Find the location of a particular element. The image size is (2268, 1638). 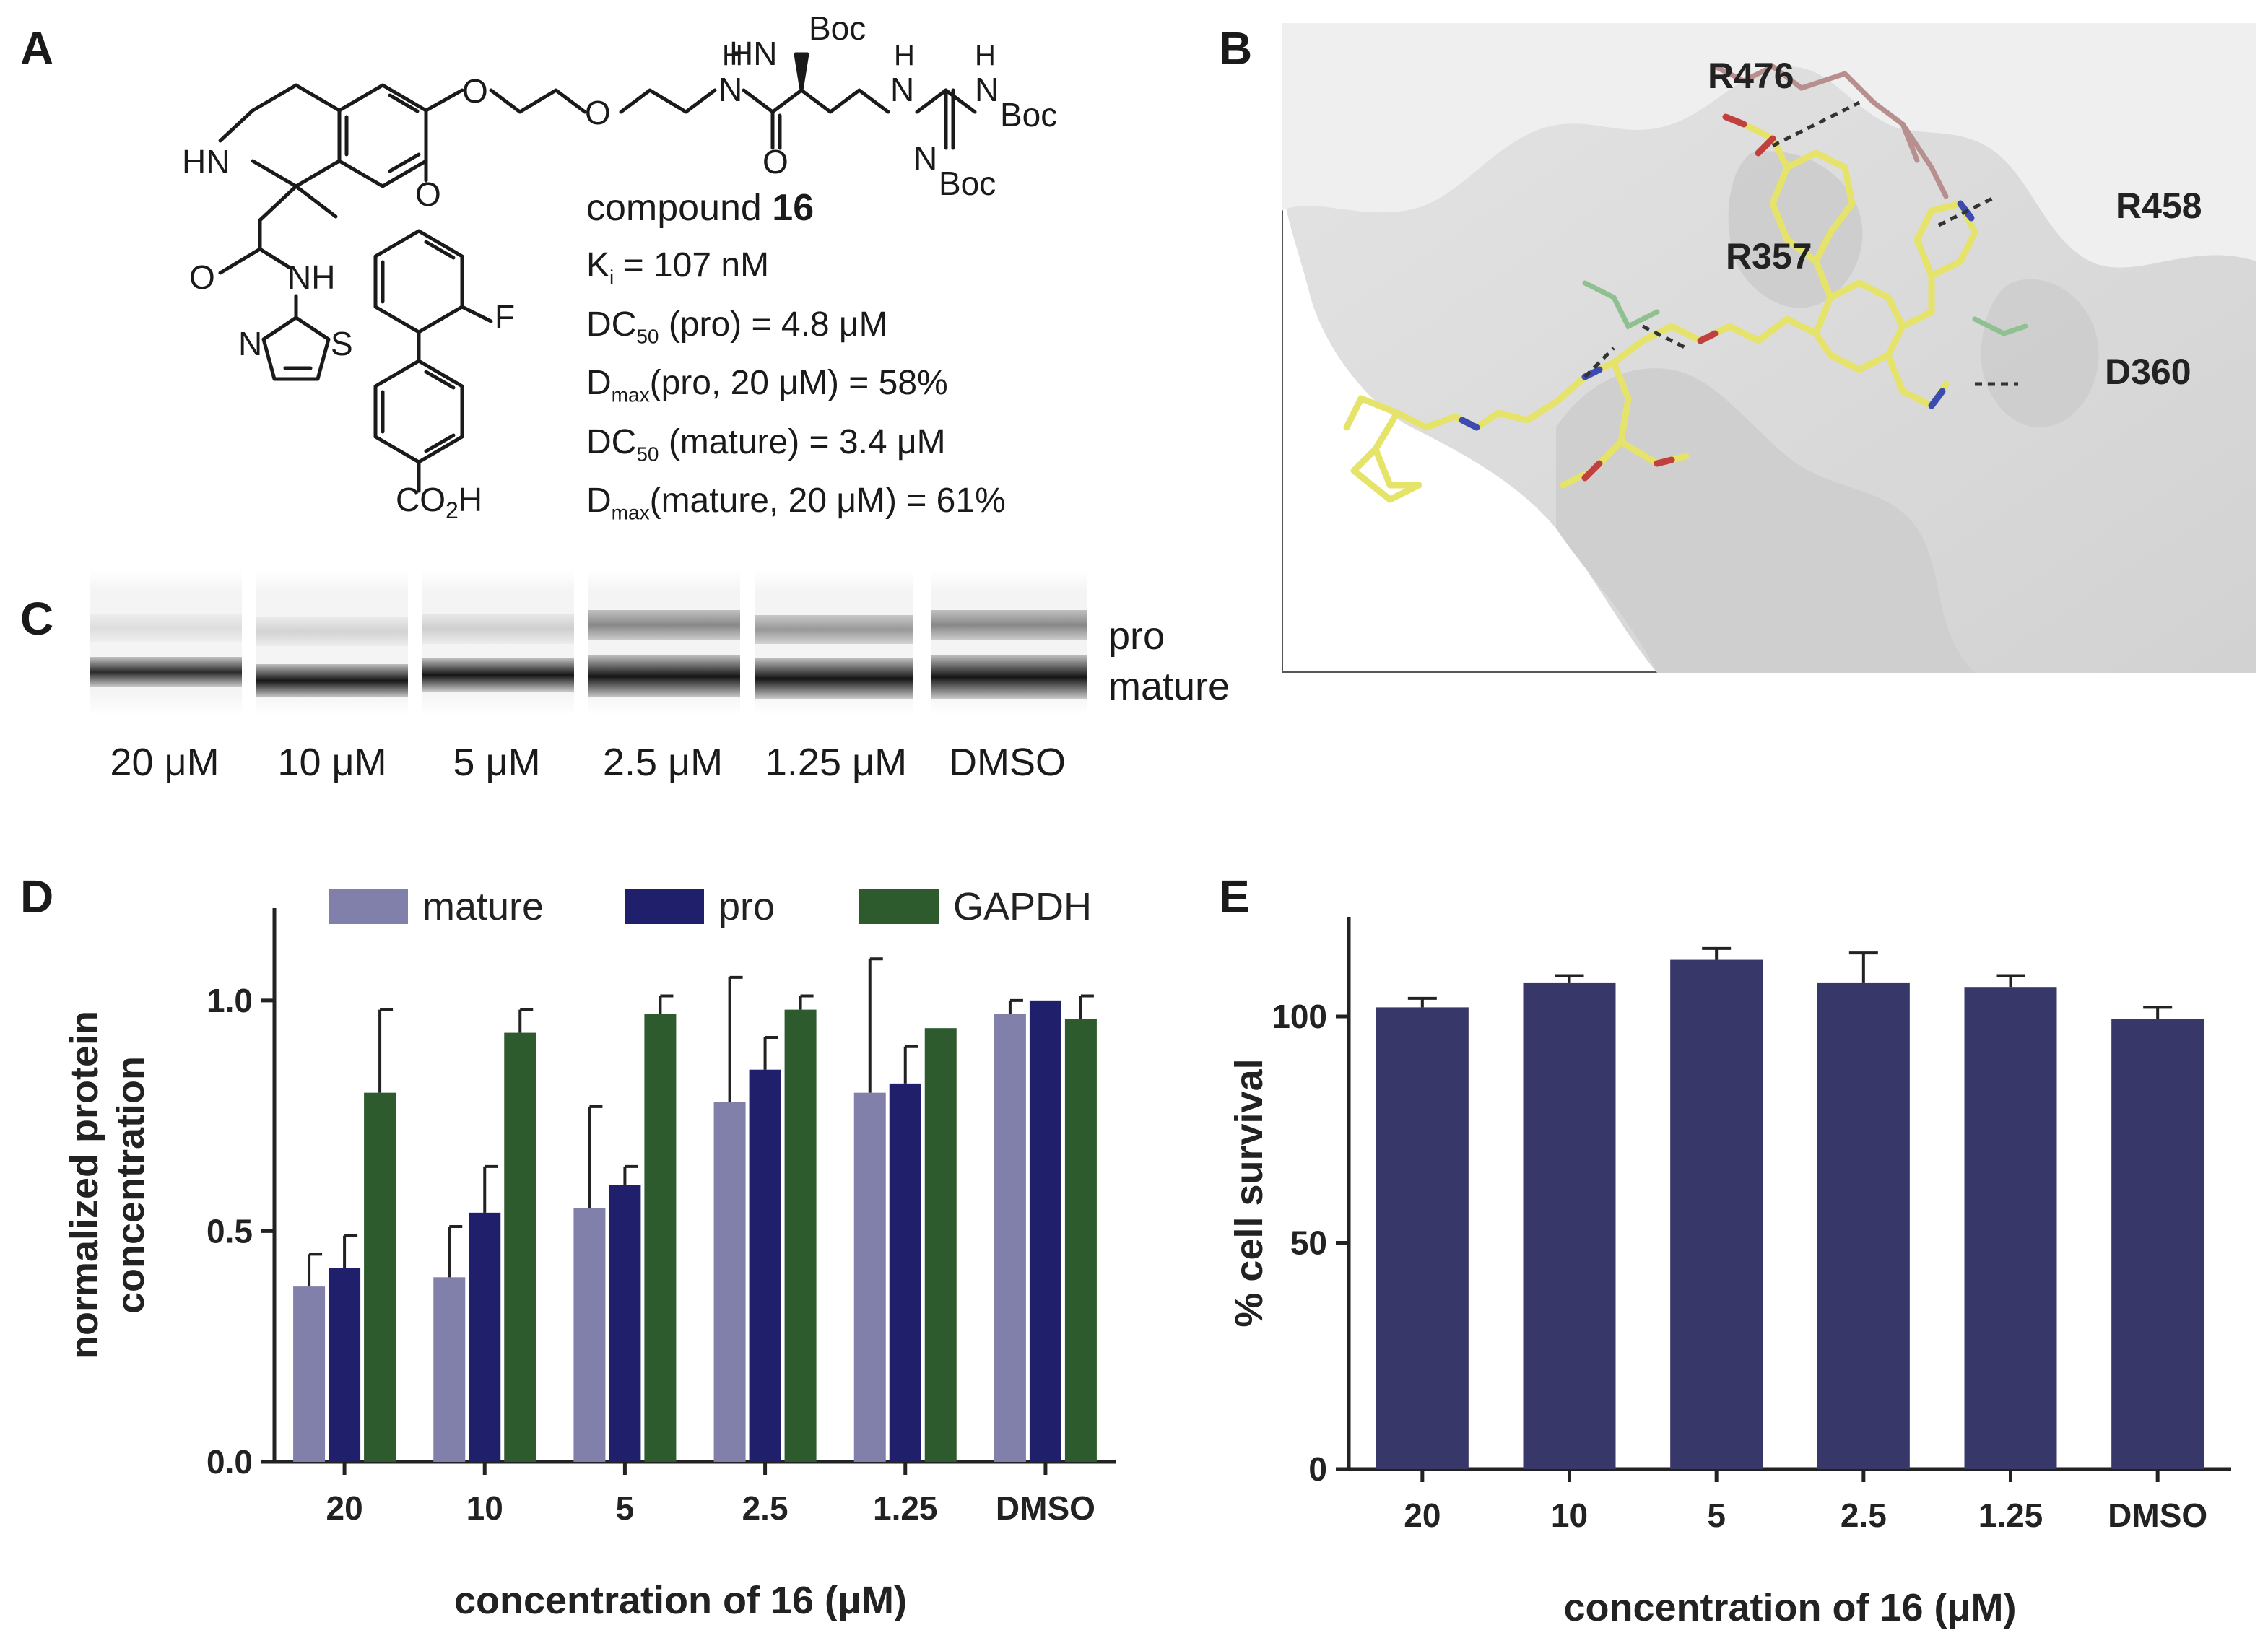

residue-label: R458 is located at coordinates (2159, 206).